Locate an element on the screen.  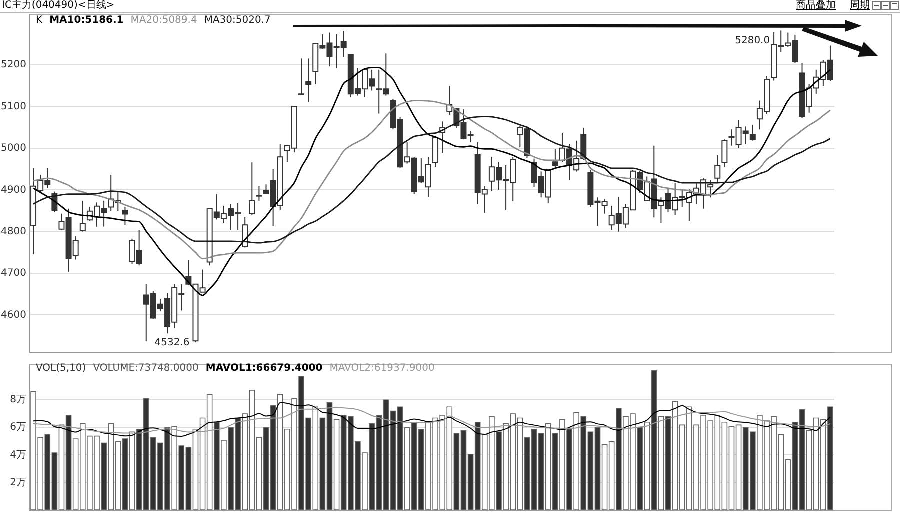
y-tick-label: 4900 is located at coordinates (13, 190).